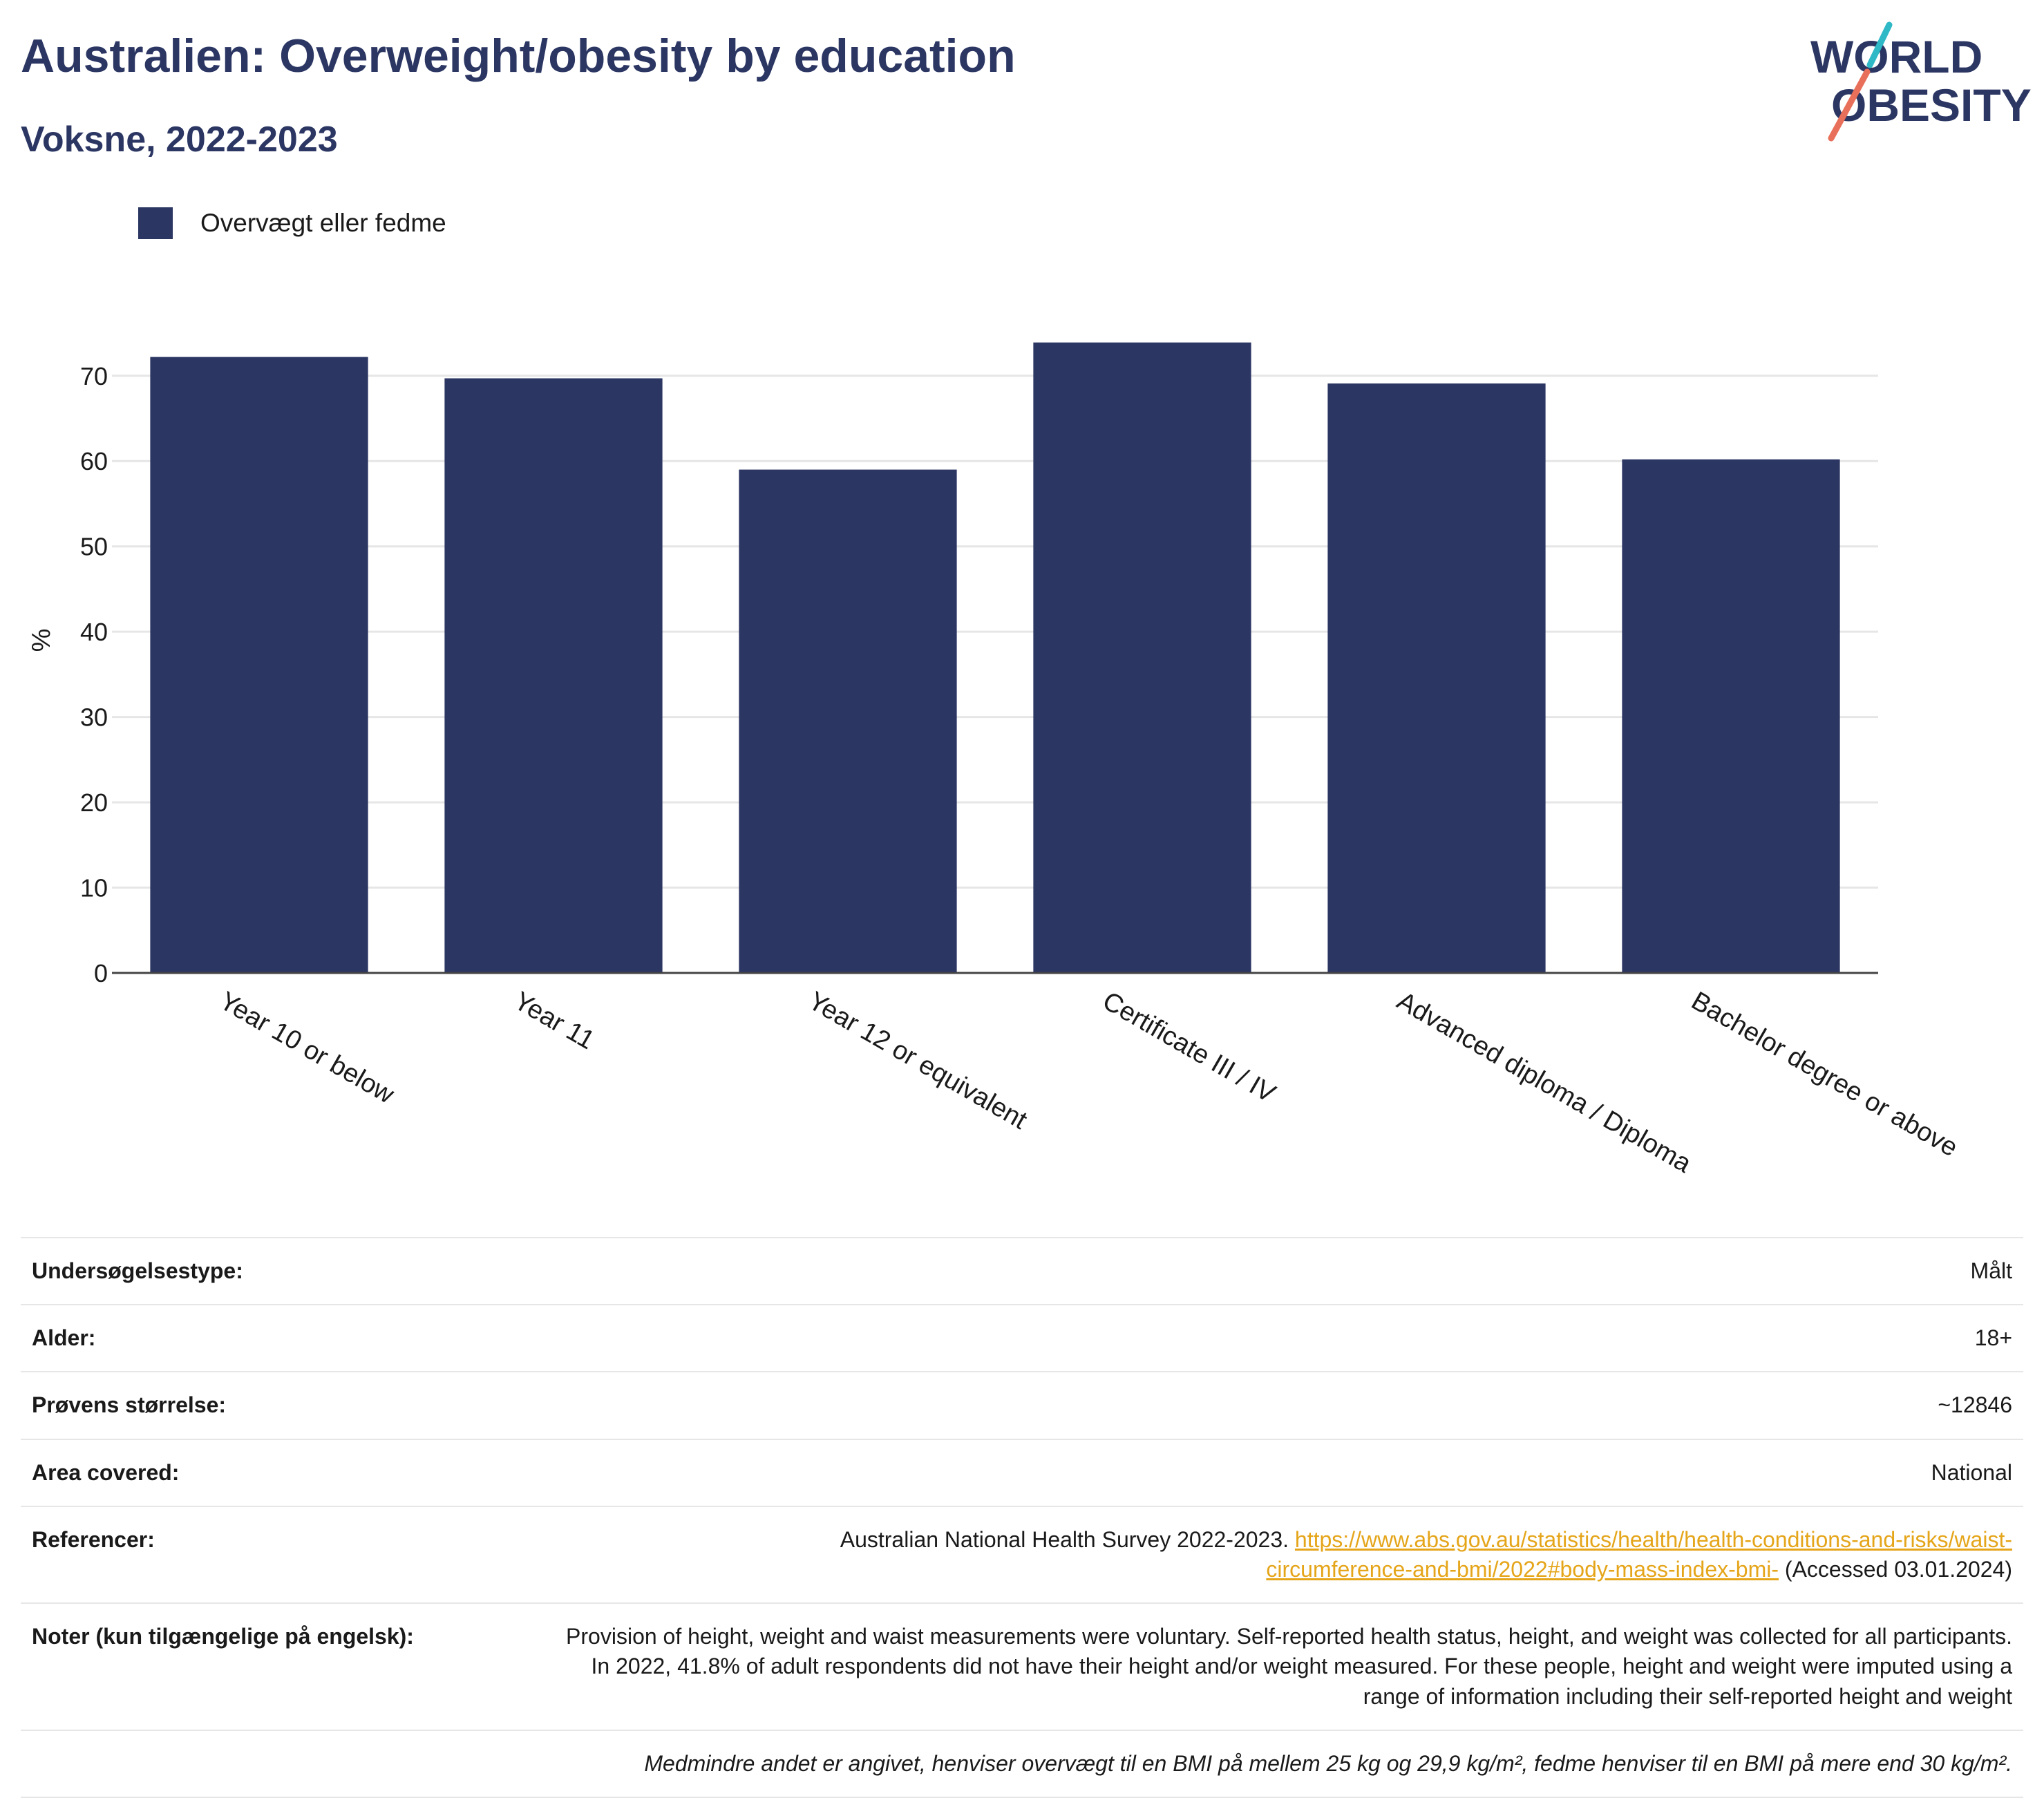 The width and height of the screenshot is (2044, 1798). I want to click on world-obesity-logo: WORLD OBESITY, so click(1921, 81).